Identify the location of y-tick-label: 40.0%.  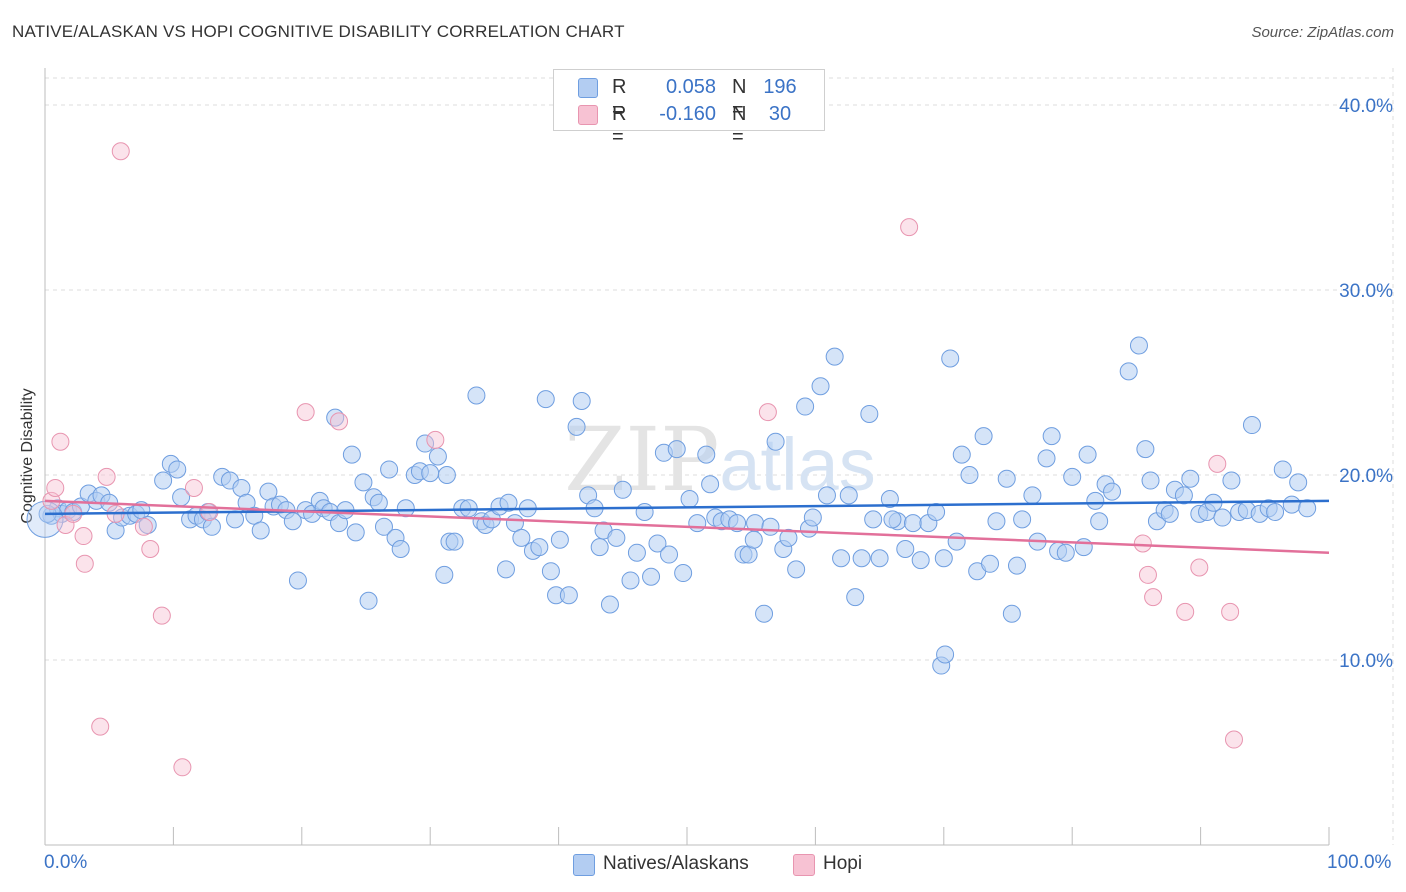
(1366, 106).